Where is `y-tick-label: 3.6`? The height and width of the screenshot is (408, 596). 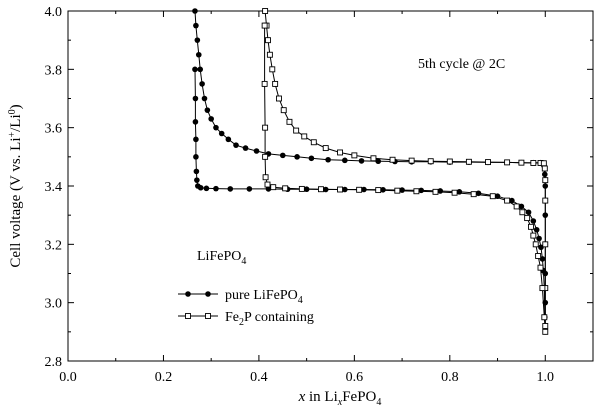
y-tick-label: 3.6 is located at coordinates (54, 129).